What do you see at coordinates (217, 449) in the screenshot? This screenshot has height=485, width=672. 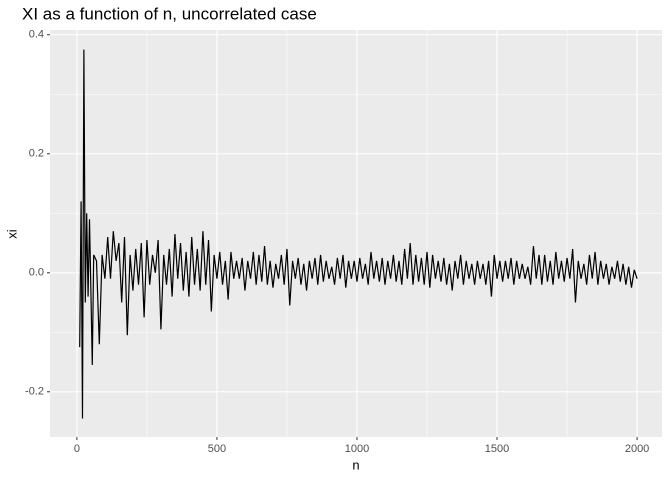 I see `x-tick-label: 500` at bounding box center [217, 449].